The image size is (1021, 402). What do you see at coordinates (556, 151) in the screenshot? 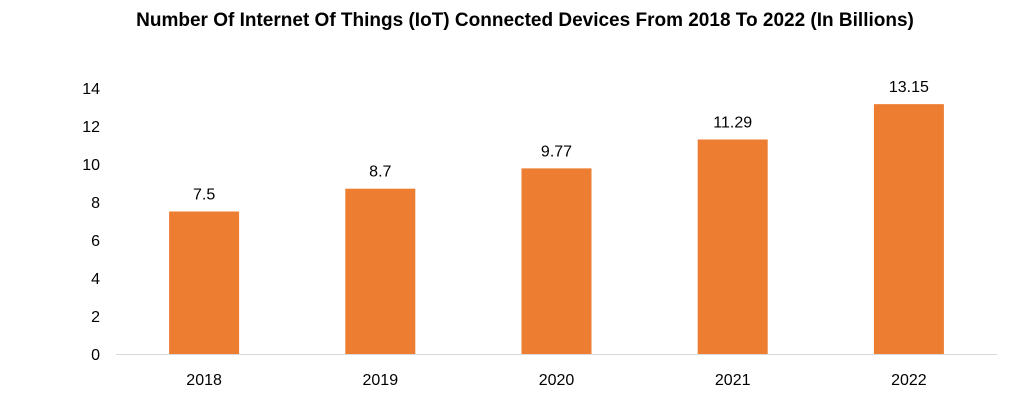
I see `data-label-2020: 9.77` at bounding box center [556, 151].